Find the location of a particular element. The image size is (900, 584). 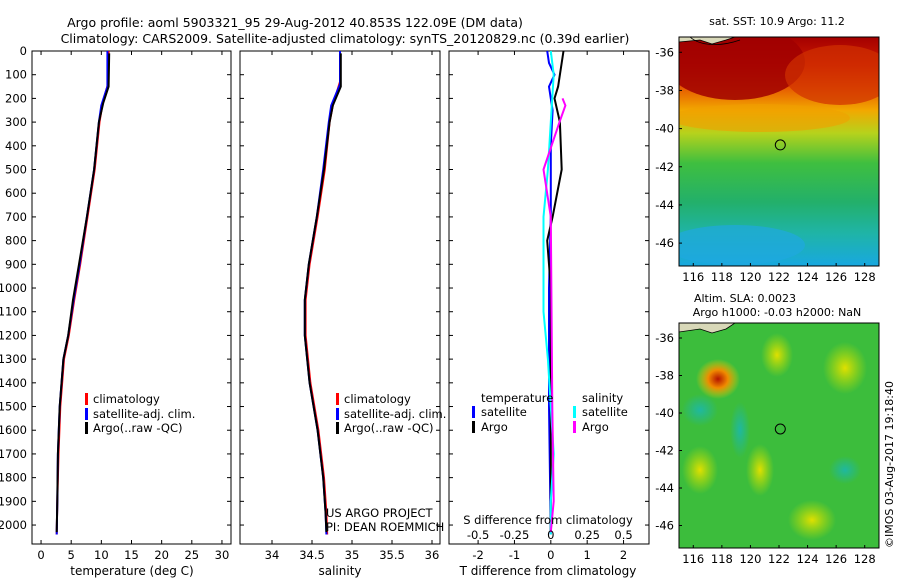

legend-label-t-satellite: satellite is located at coordinates (504, 412).